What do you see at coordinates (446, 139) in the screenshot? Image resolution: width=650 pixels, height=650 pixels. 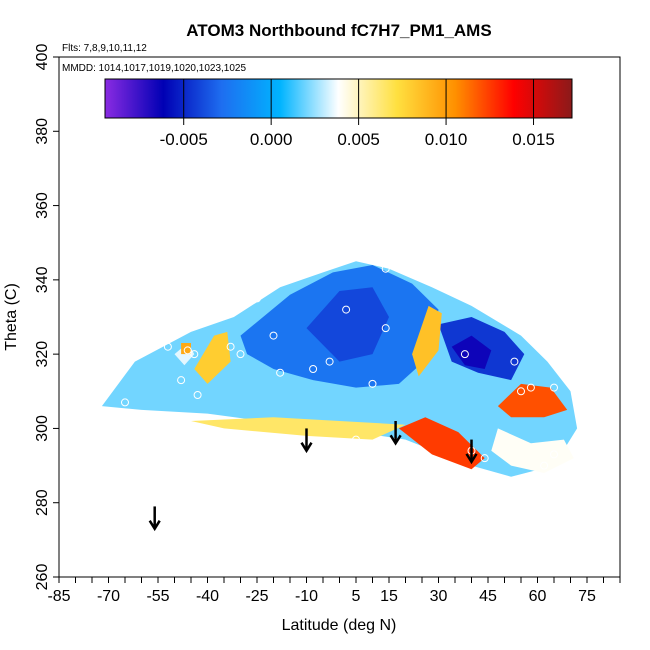 I see `colorbar-tick-label: 0.010` at bounding box center [446, 139].